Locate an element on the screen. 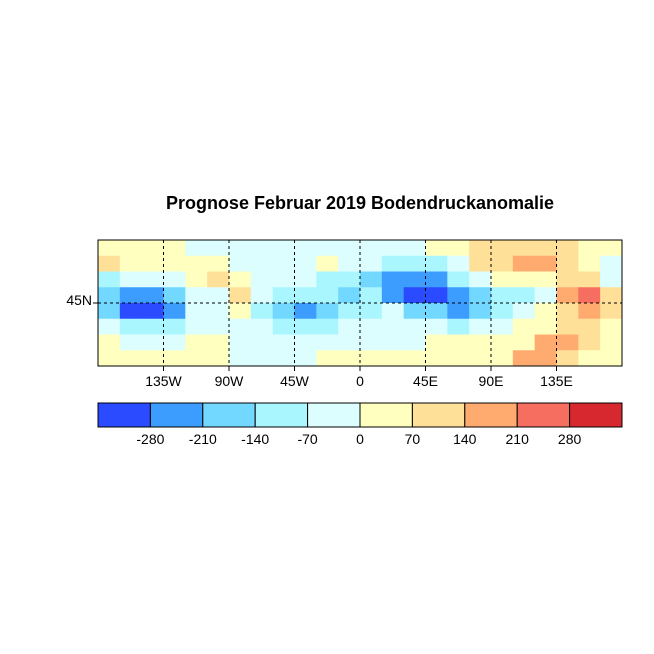  colorbar-label: 210 is located at coordinates (518, 439).